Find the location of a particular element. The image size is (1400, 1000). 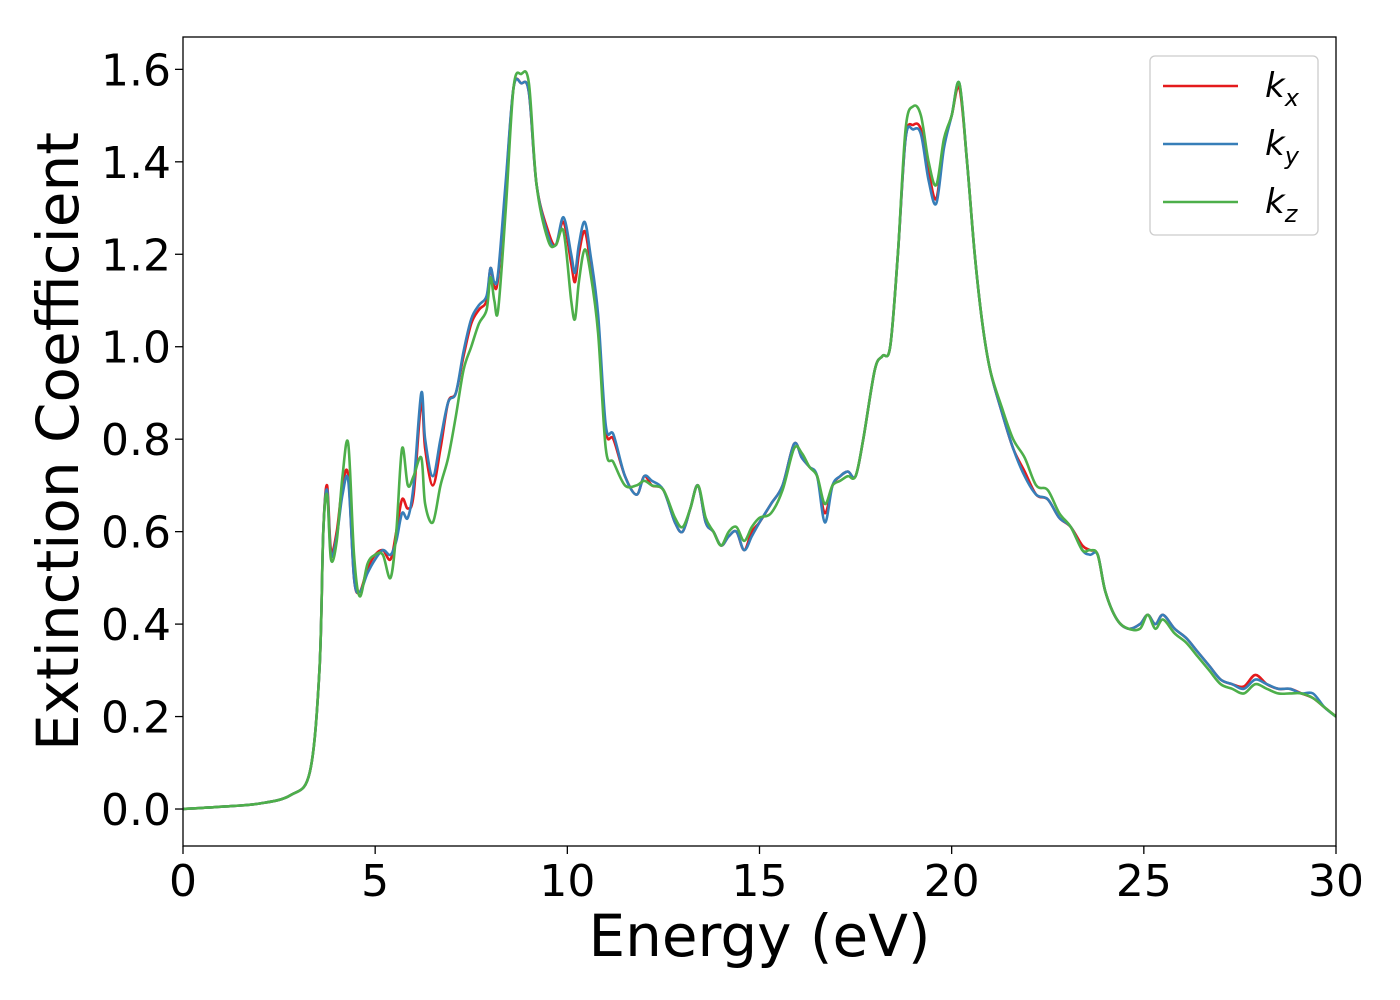

y-axis: 0.0 0.2 0.4 0.6 0.8 1.0 1.2 1.4 1.6 is located at coordinates (142, 440).